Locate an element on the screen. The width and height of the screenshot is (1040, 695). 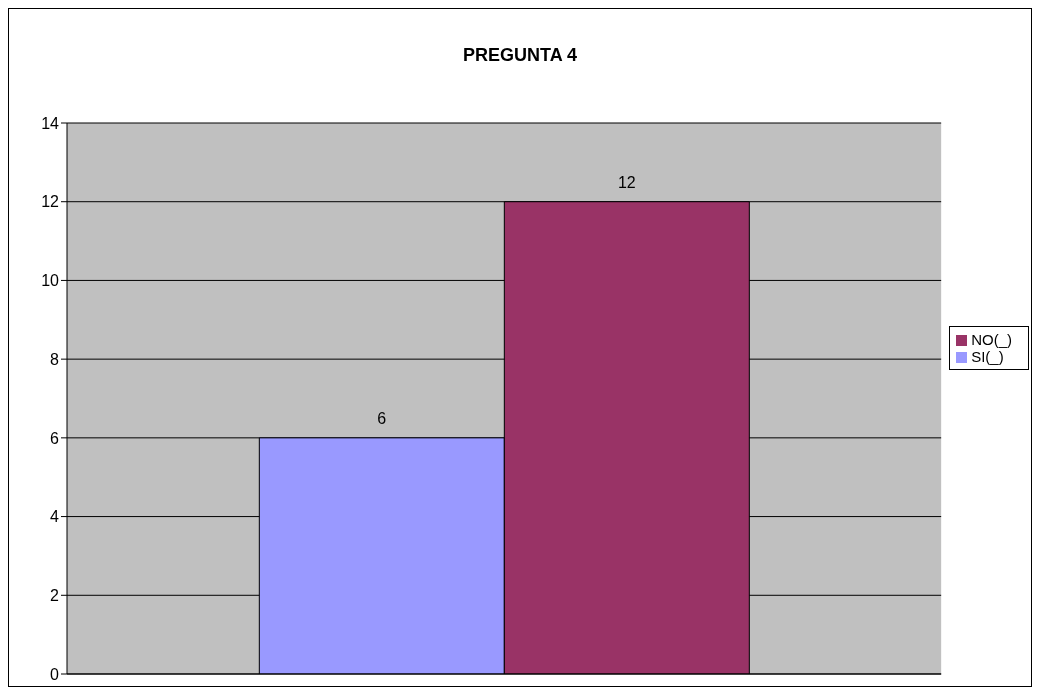
y-tick-label: 12 is located at coordinates (50, 202).